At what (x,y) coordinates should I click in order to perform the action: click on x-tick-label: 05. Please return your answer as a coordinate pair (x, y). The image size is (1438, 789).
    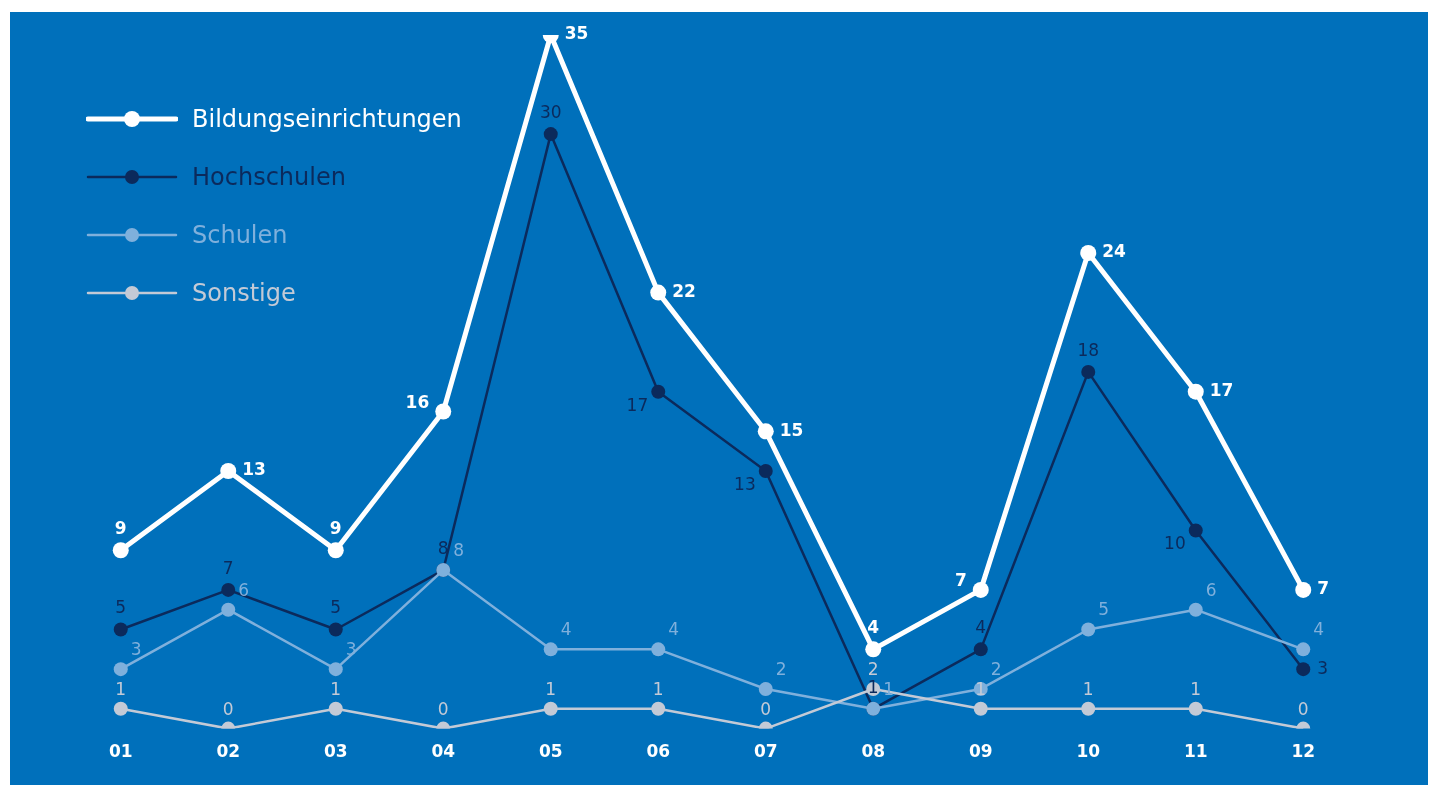
    Looking at the image, I should click on (550, 751).